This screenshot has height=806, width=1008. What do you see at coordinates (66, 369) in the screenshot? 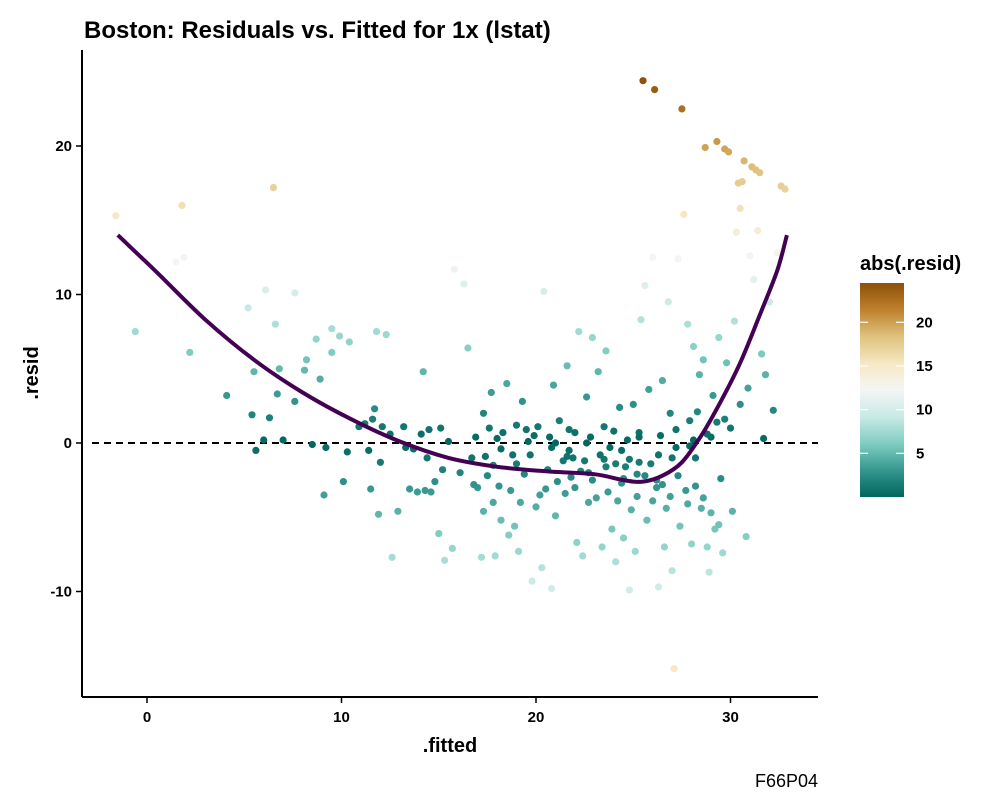
I see `y-ticks-group: -10 0 10 20` at bounding box center [66, 369].